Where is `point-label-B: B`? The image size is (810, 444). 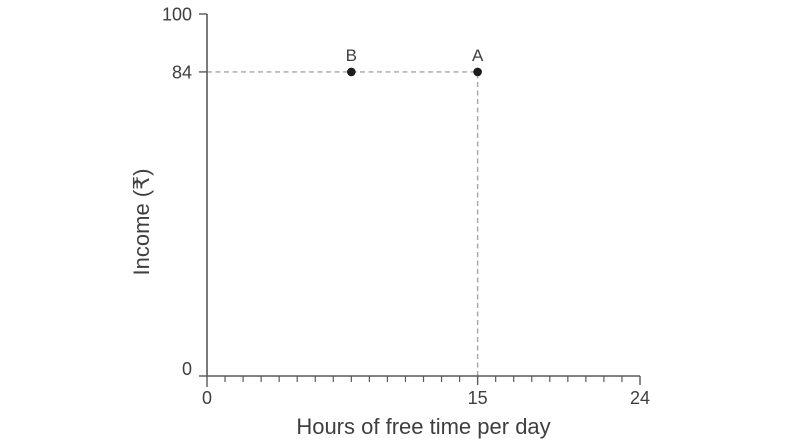 point-label-B: B is located at coordinates (351, 55).